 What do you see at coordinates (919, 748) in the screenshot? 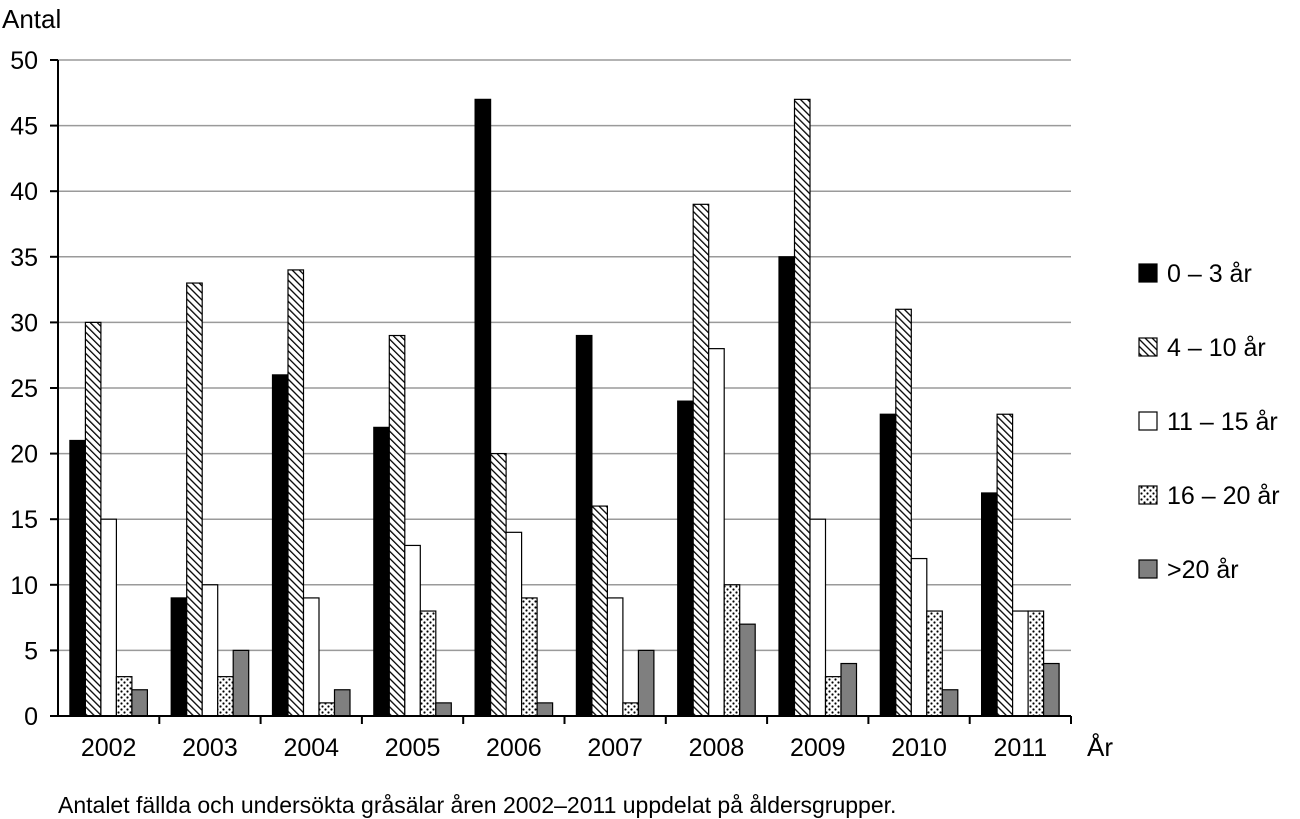
I see `x-tick-label: 2010` at bounding box center [919, 748].